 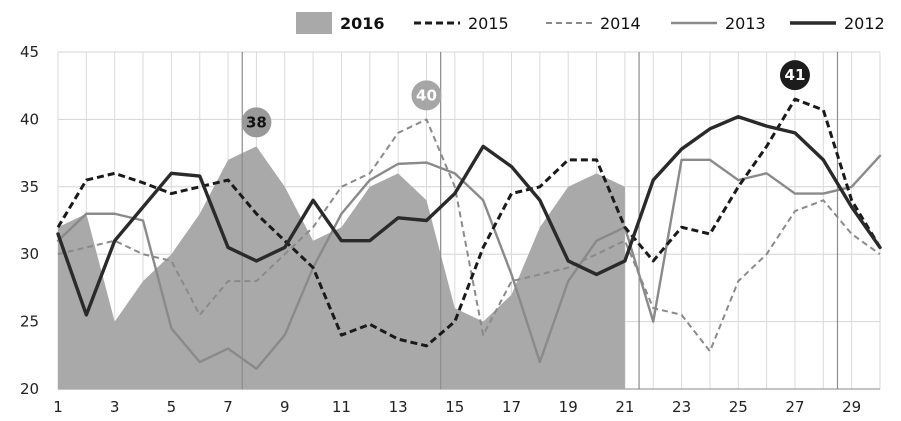 I want to click on legend-item-2015: 2015, so click(x=461, y=23).